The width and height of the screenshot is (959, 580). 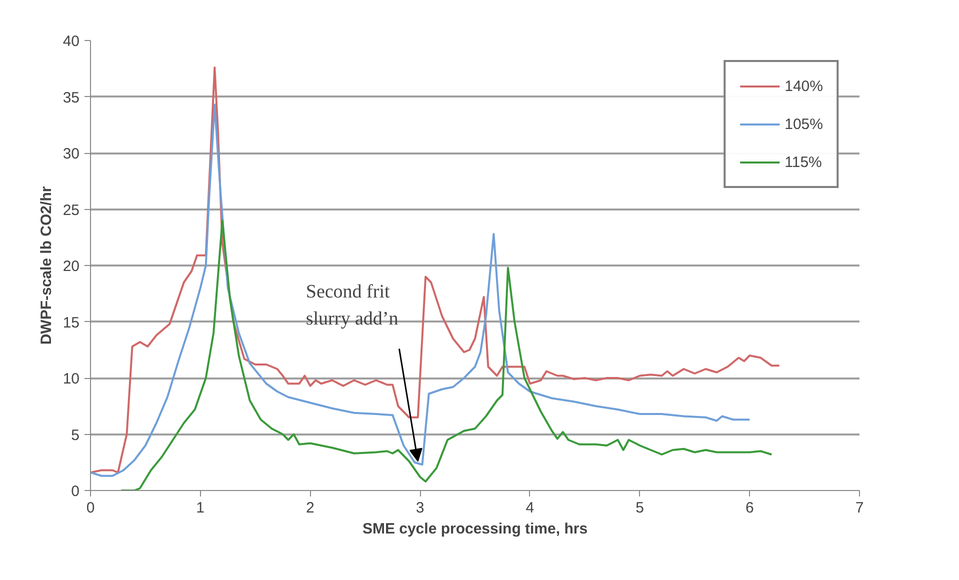 What do you see at coordinates (71, 154) in the screenshot?
I see `y-tick-label: 30` at bounding box center [71, 154].